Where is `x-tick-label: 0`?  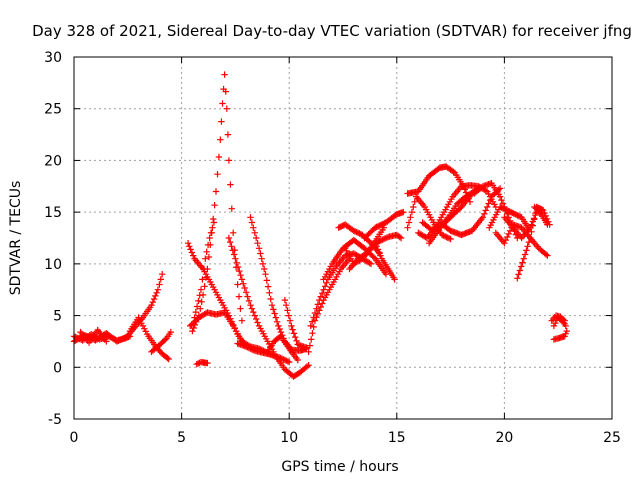
x-tick-label: 0 is located at coordinates (74, 438).